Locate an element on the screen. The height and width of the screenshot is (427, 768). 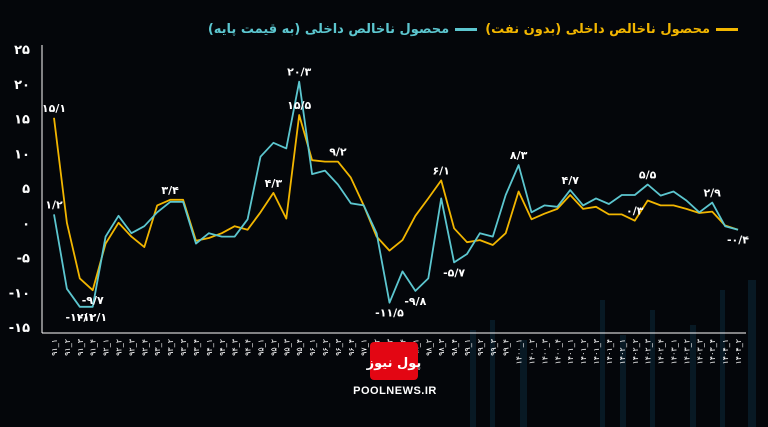
x-tick-label: ۱۴۰۱_۱ is located at coordinates (570, 351).